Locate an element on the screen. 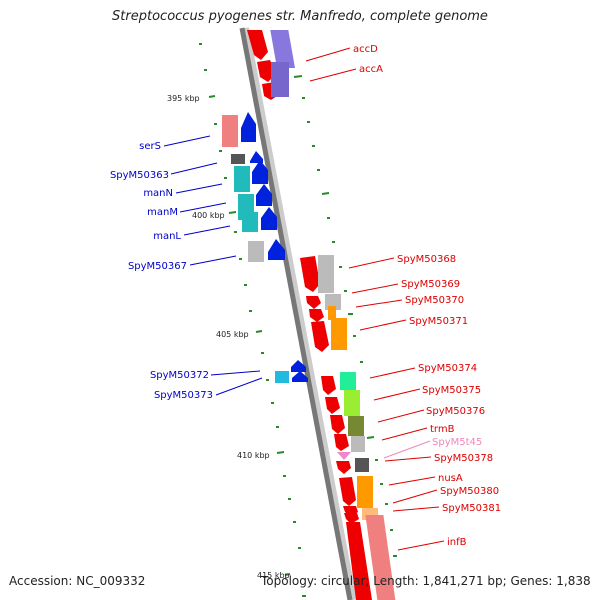 This screenshot has width=600, height=600. gene-label: SpyM50372 is located at coordinates (179, 375).